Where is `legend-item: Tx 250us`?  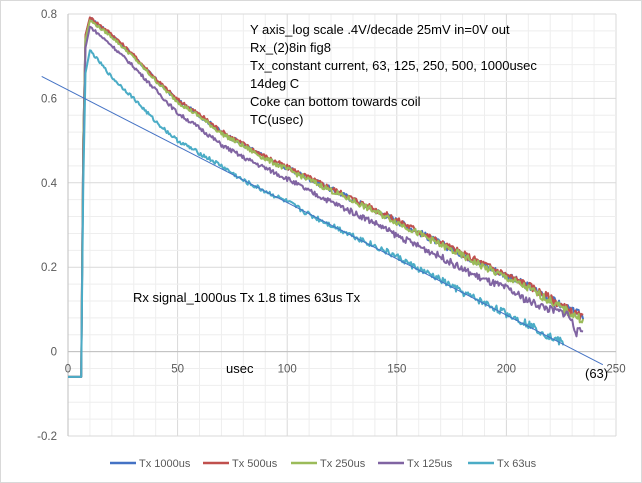
legend-item: Tx 250us is located at coordinates (328, 464).